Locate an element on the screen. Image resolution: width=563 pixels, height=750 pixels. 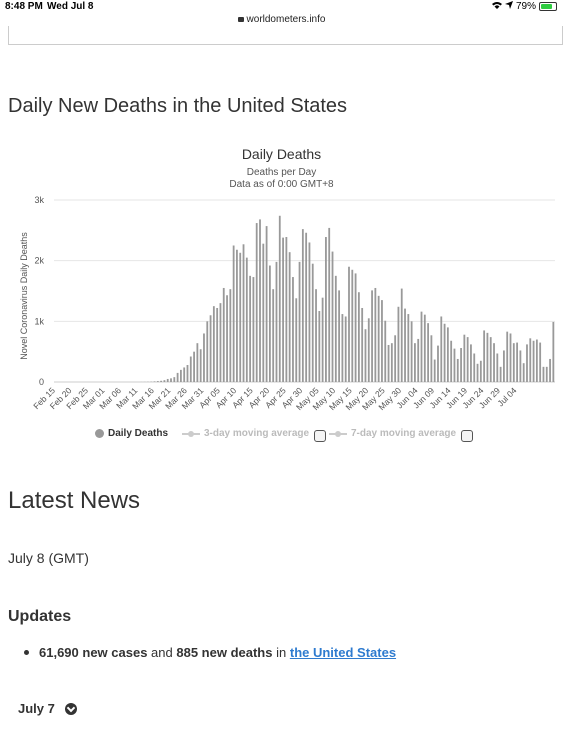
status-indicators: 79% is located at coordinates (524, 6).